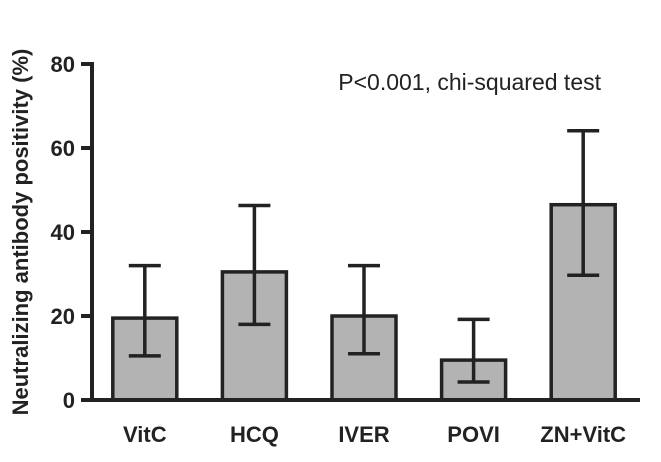  I want to click on x-tick-label: HCQ, so click(254, 434).